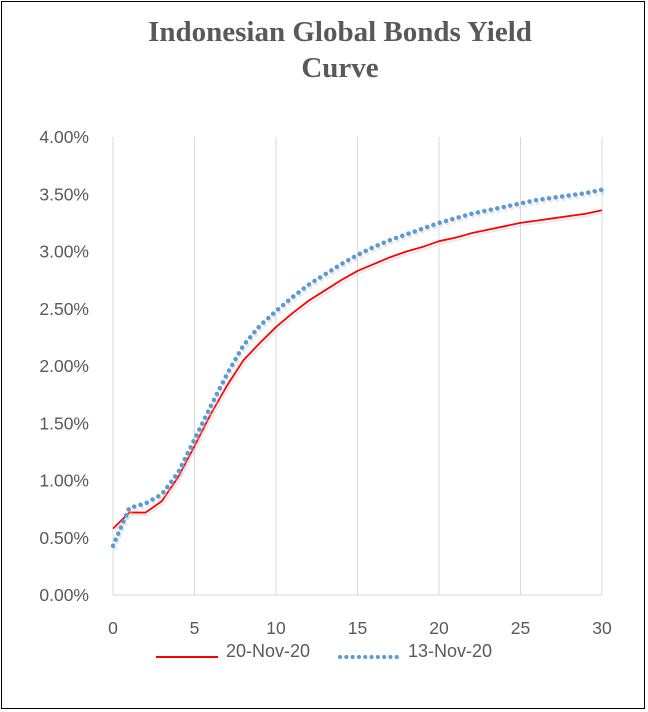 The height and width of the screenshot is (712, 648). What do you see at coordinates (340, 32) in the screenshot?
I see `chart-title-line-1: Indonesian Global Bonds Yield` at bounding box center [340, 32].